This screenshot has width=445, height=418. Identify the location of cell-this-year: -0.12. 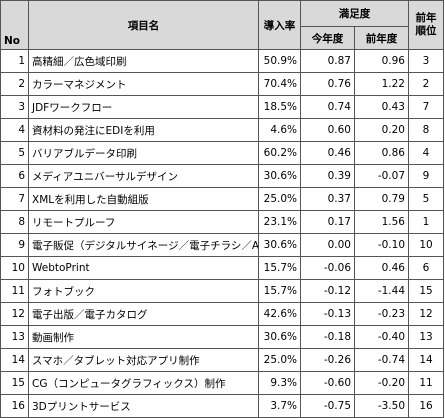
(327, 291).